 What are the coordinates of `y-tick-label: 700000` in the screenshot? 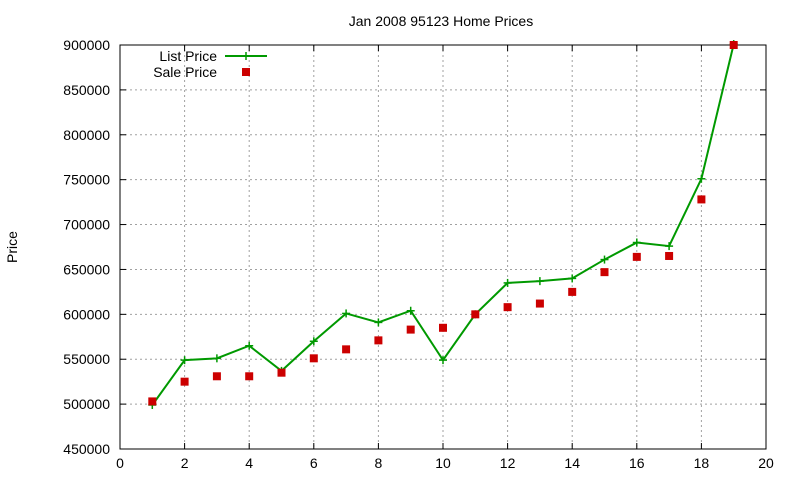 It's located at (86, 225).